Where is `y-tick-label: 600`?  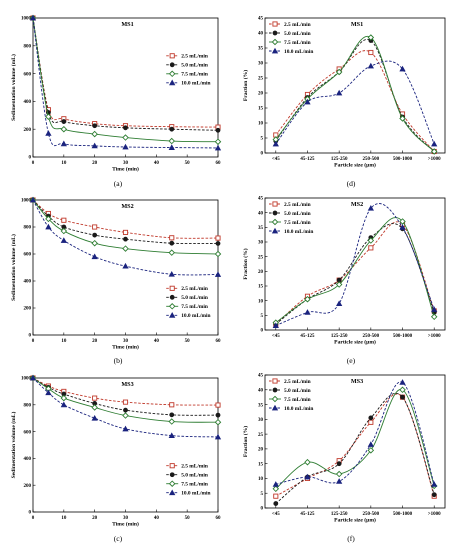
y-tick-label: 600 is located at coordinates (28, 74).